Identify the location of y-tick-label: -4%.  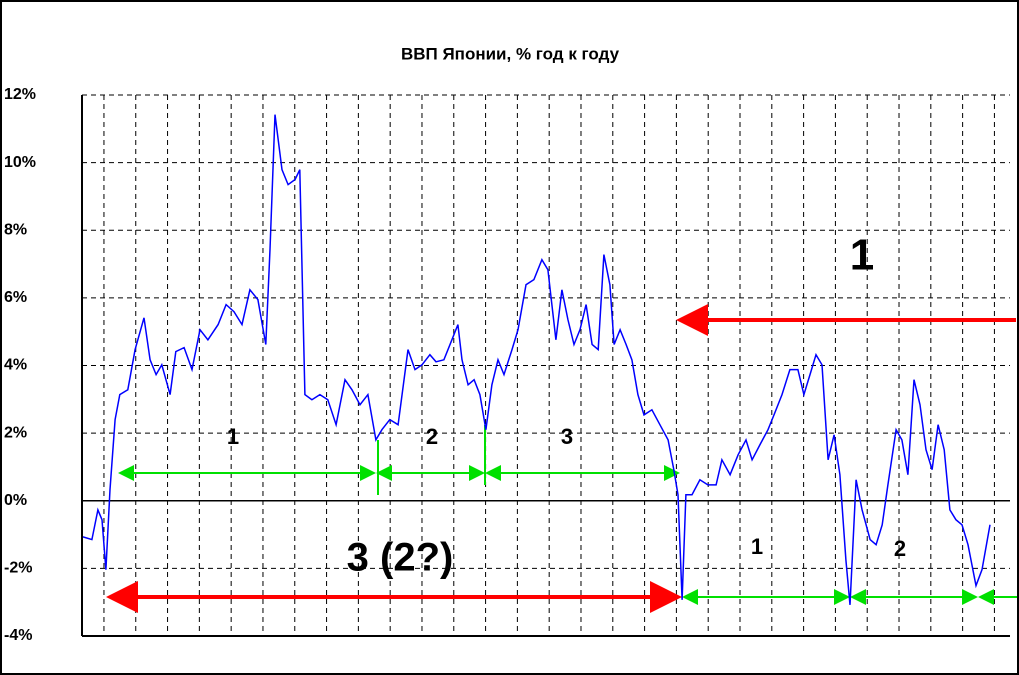
(18, 635).